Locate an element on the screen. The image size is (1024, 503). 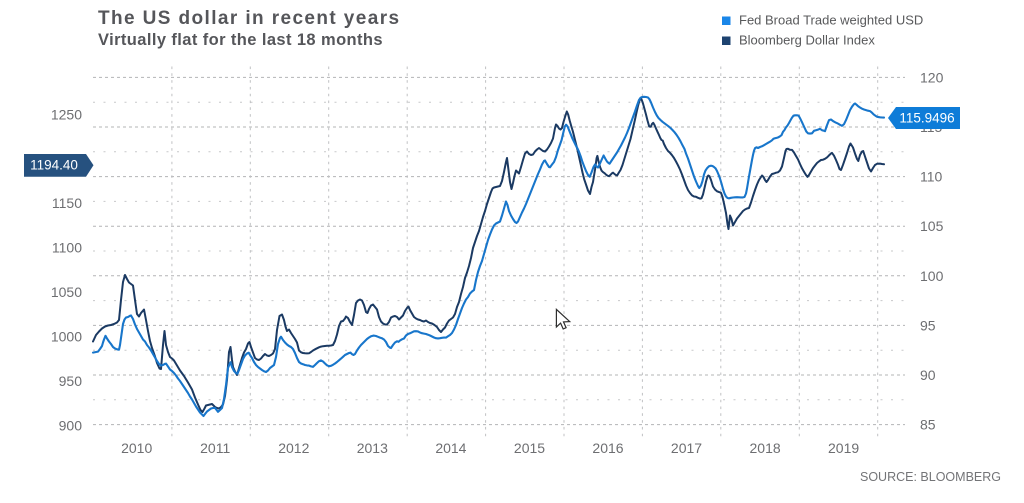
svg-text: 2014 is located at coordinates (450, 448).